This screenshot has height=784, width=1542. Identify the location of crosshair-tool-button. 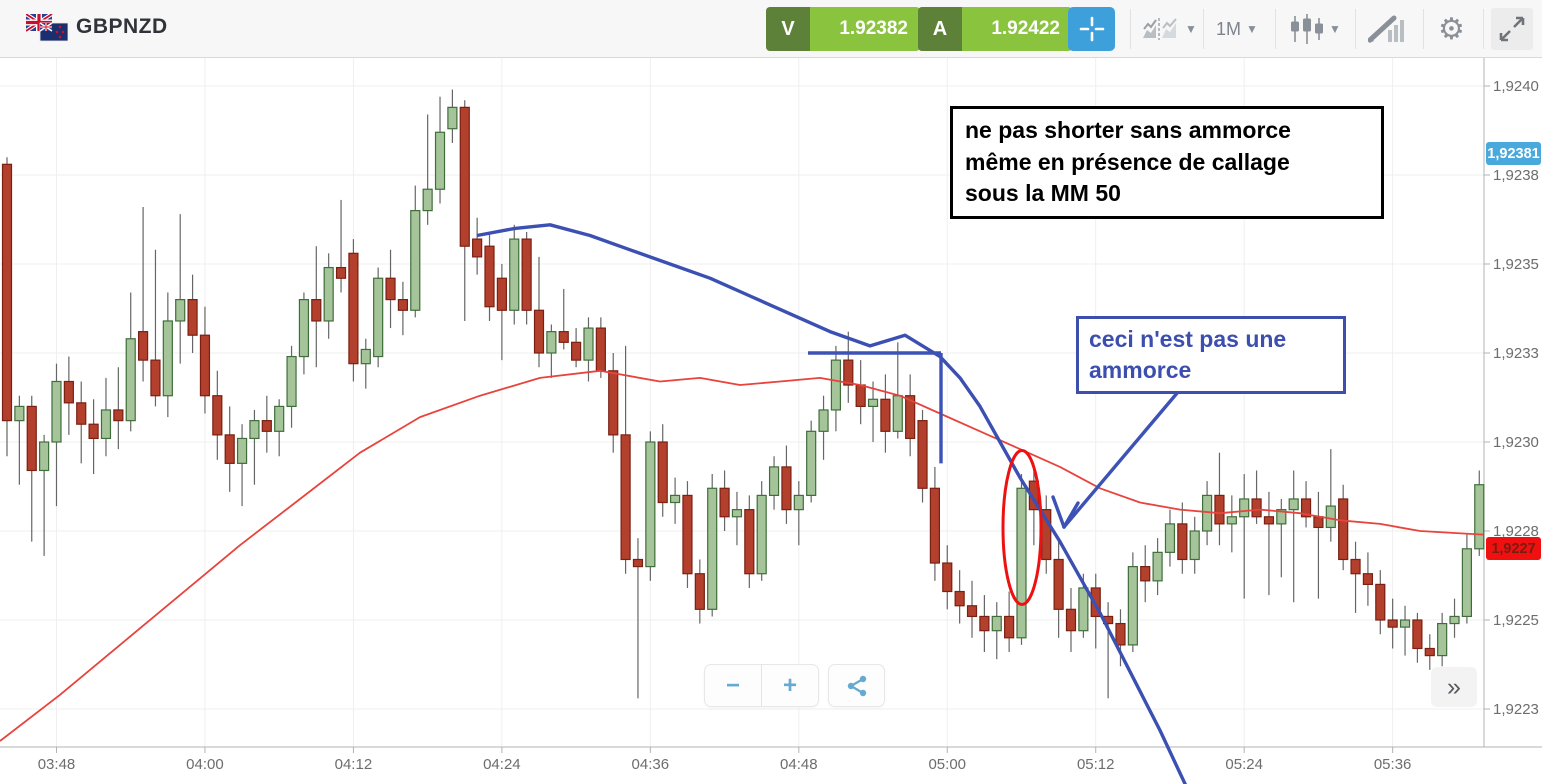
(1091, 29).